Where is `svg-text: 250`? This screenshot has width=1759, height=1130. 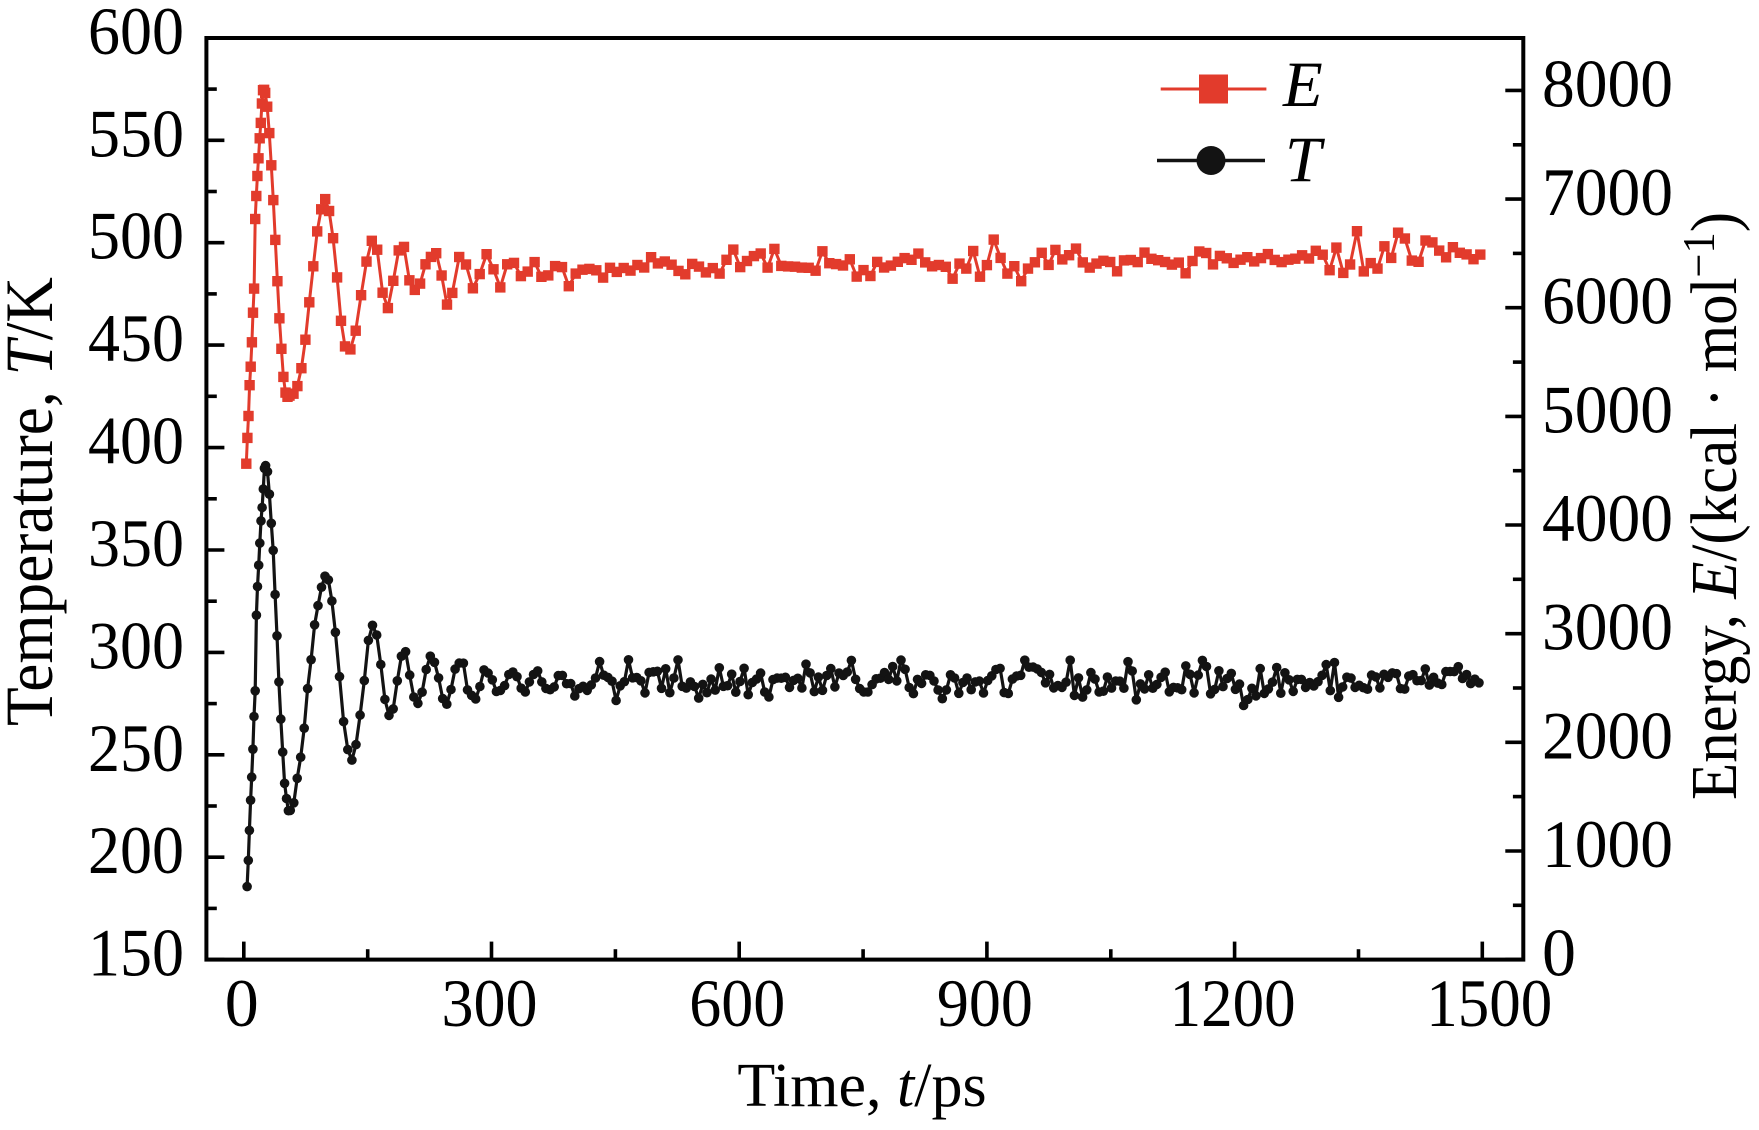 svg-text: 250 is located at coordinates (136, 748).